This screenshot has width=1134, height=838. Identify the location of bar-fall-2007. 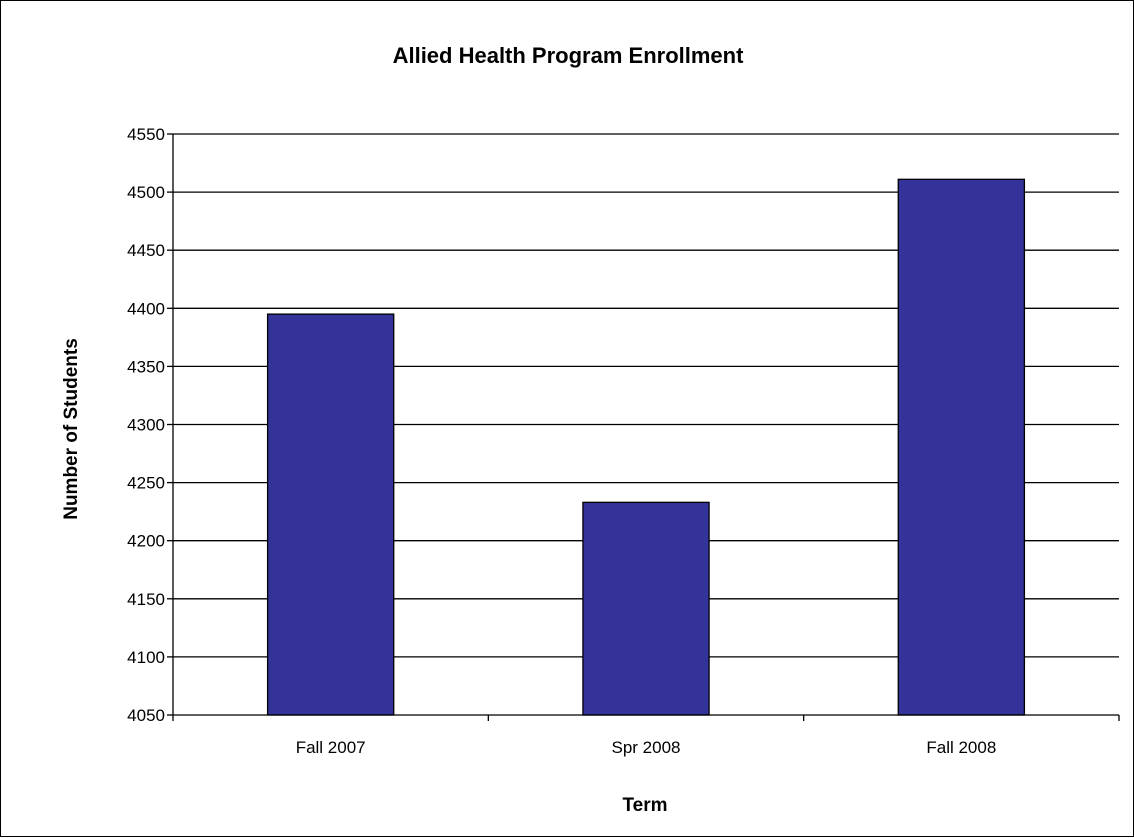
(330, 514).